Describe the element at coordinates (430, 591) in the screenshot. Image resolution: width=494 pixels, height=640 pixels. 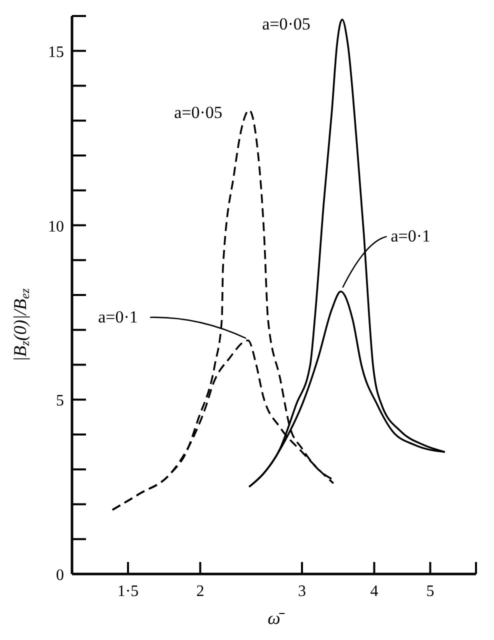
I see `x-tick-label: 5` at that location.